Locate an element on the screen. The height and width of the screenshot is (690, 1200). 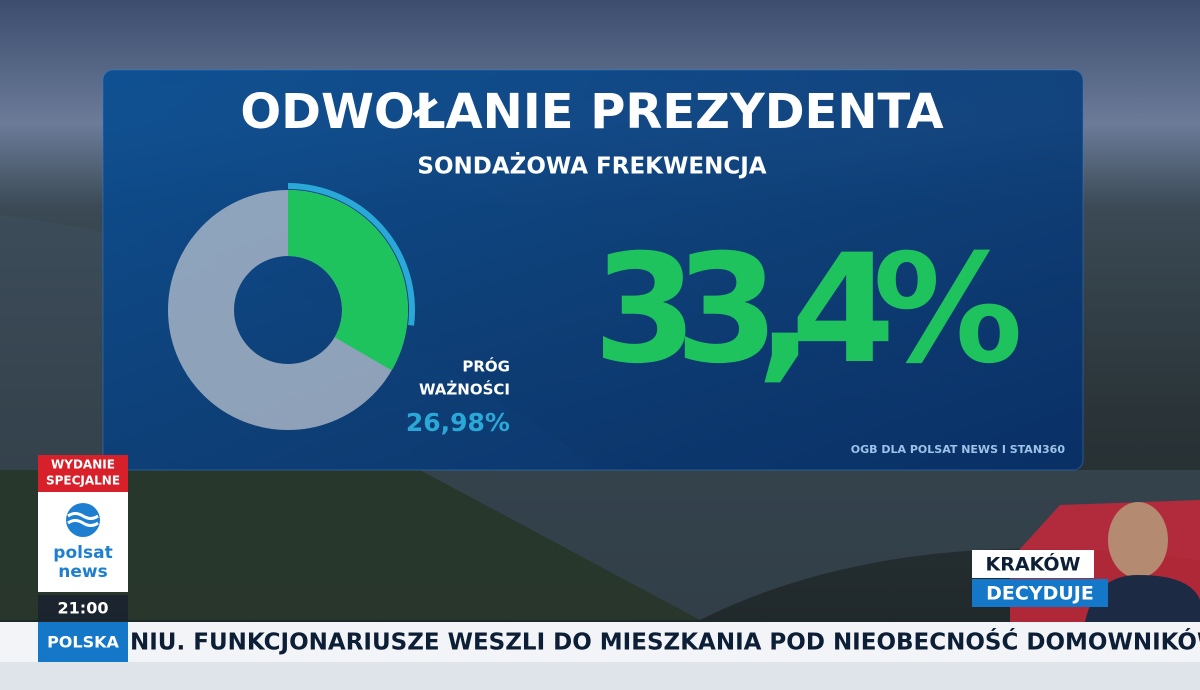
banner-line: DECYDUJE is located at coordinates (1040, 594).